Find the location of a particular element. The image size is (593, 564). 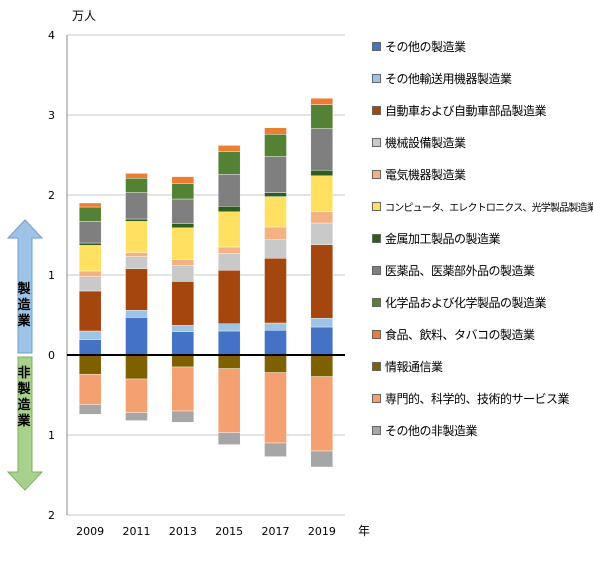

down-arrow-icon is located at coordinates (25, 423).